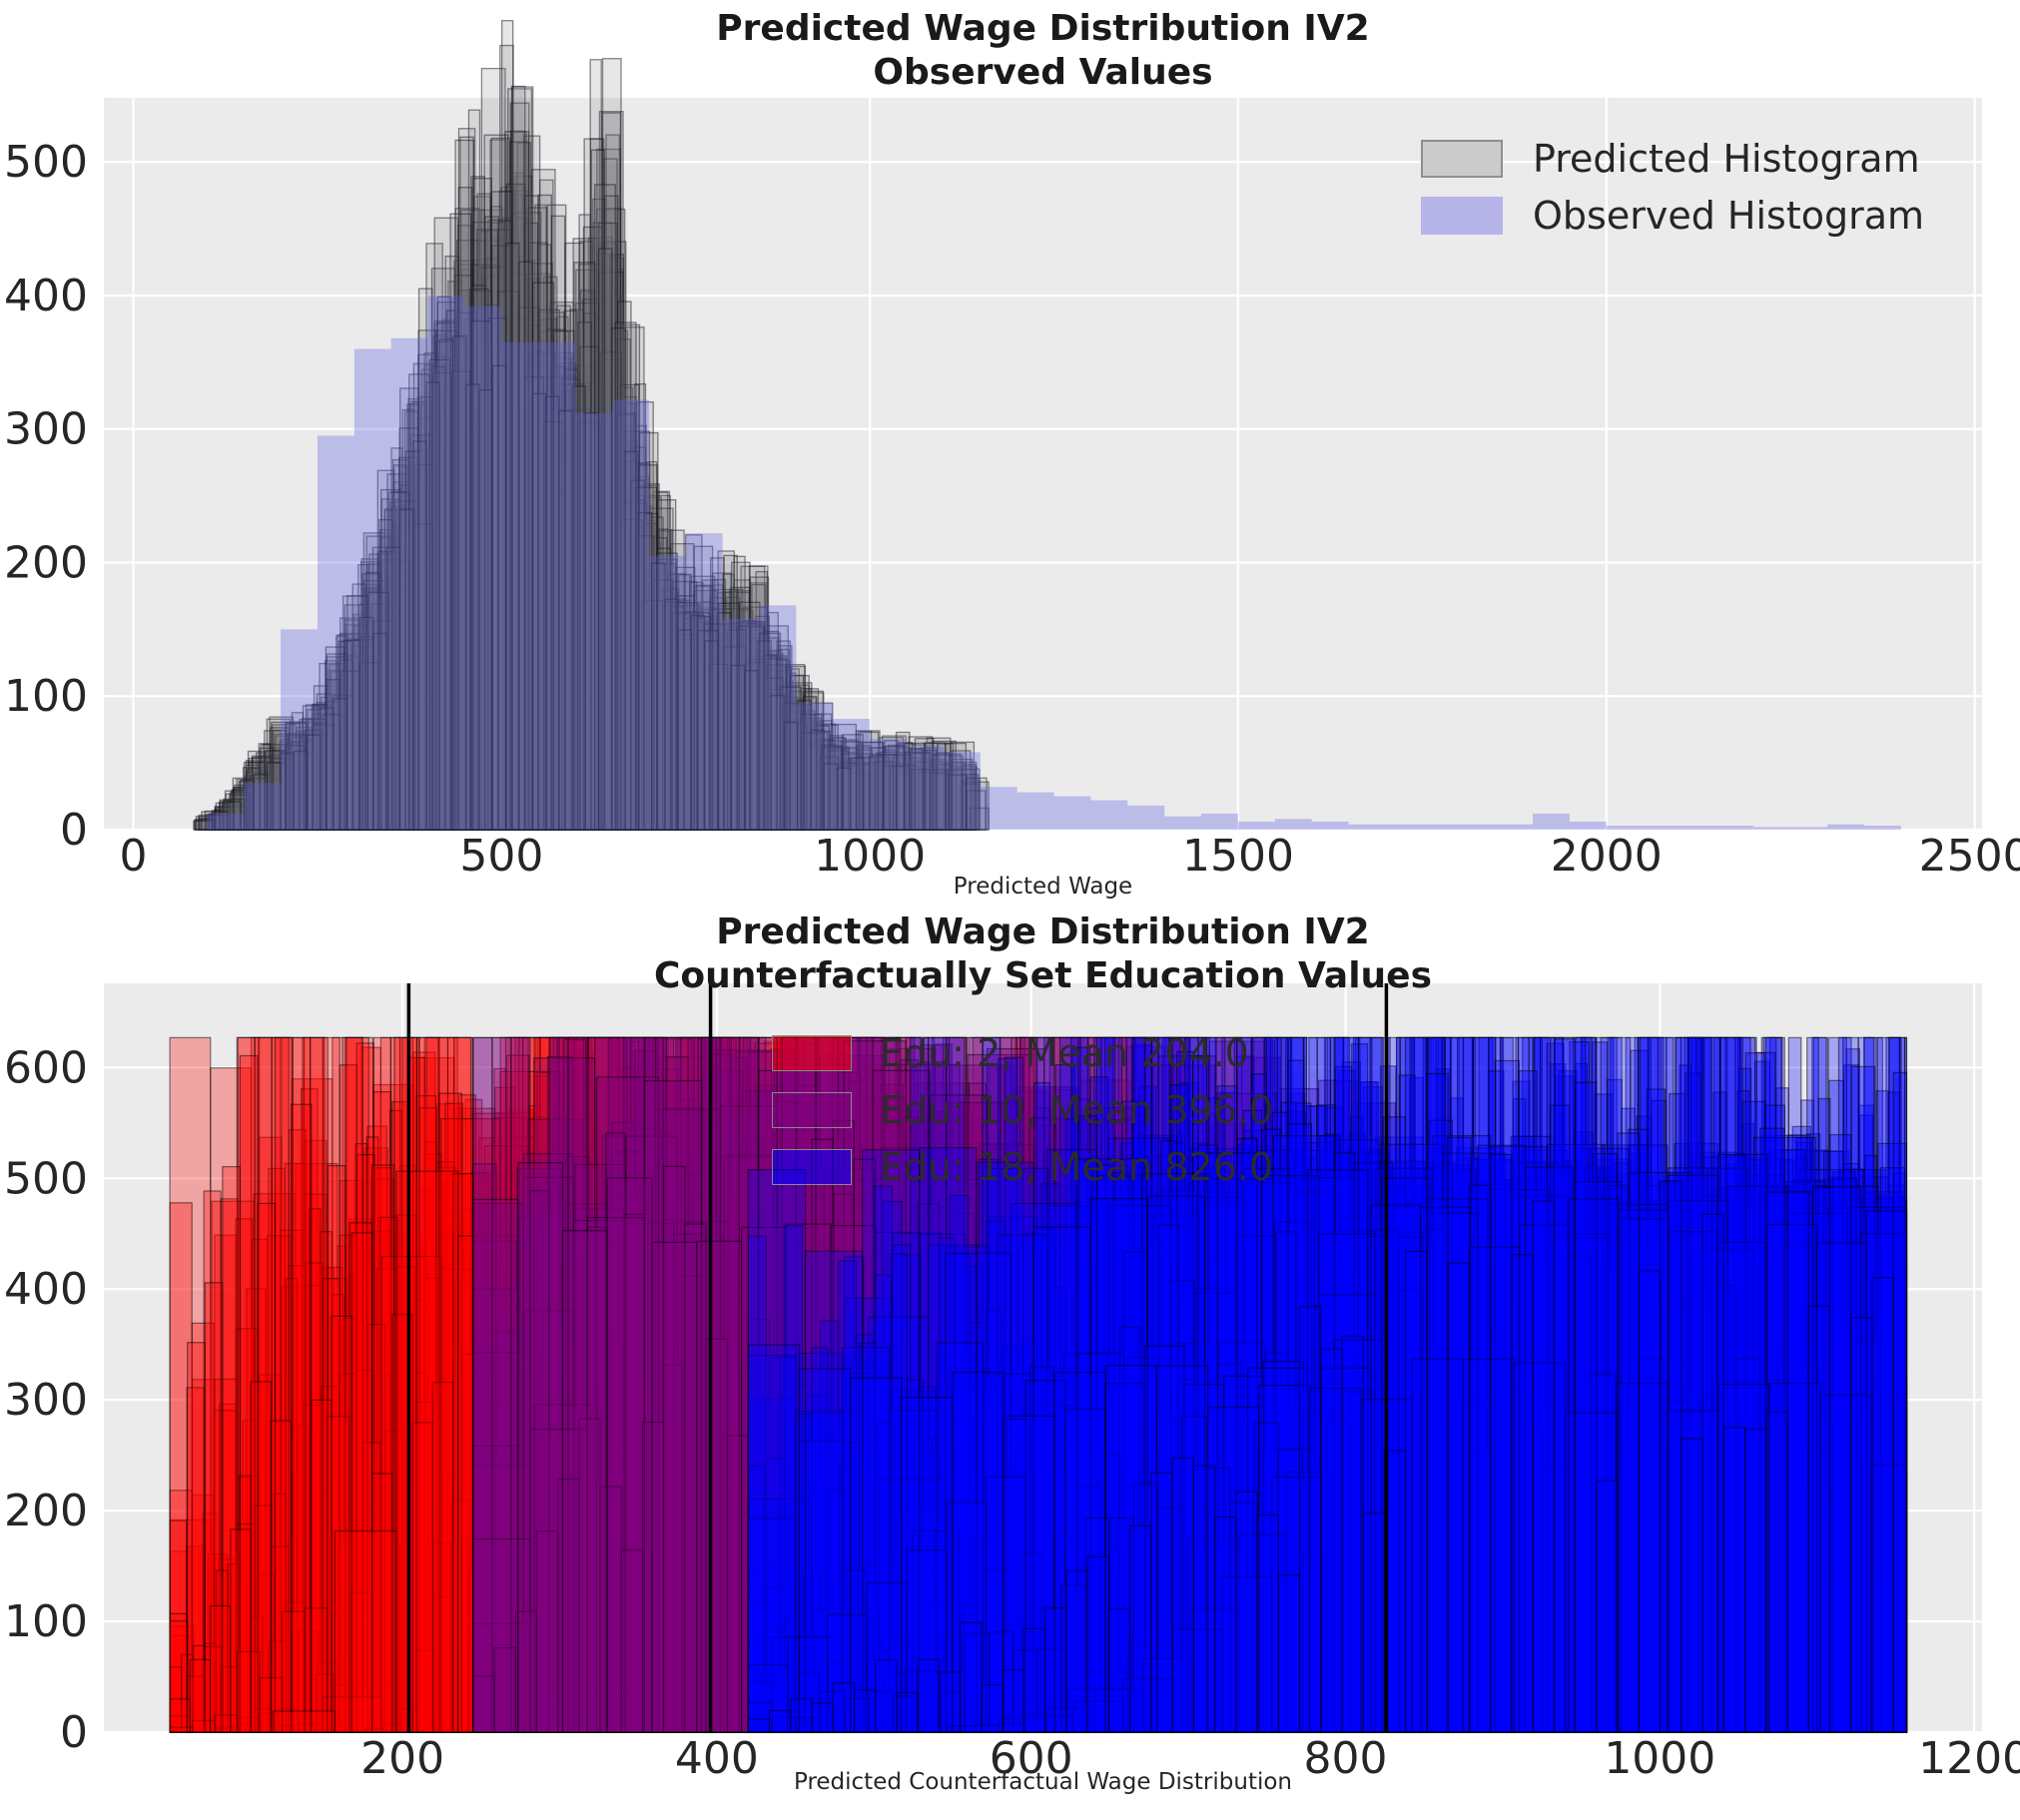  What do you see at coordinates (1043, 887) in the screenshot?
I see `chart1-xlabel: Predicted Wage` at bounding box center [1043, 887].